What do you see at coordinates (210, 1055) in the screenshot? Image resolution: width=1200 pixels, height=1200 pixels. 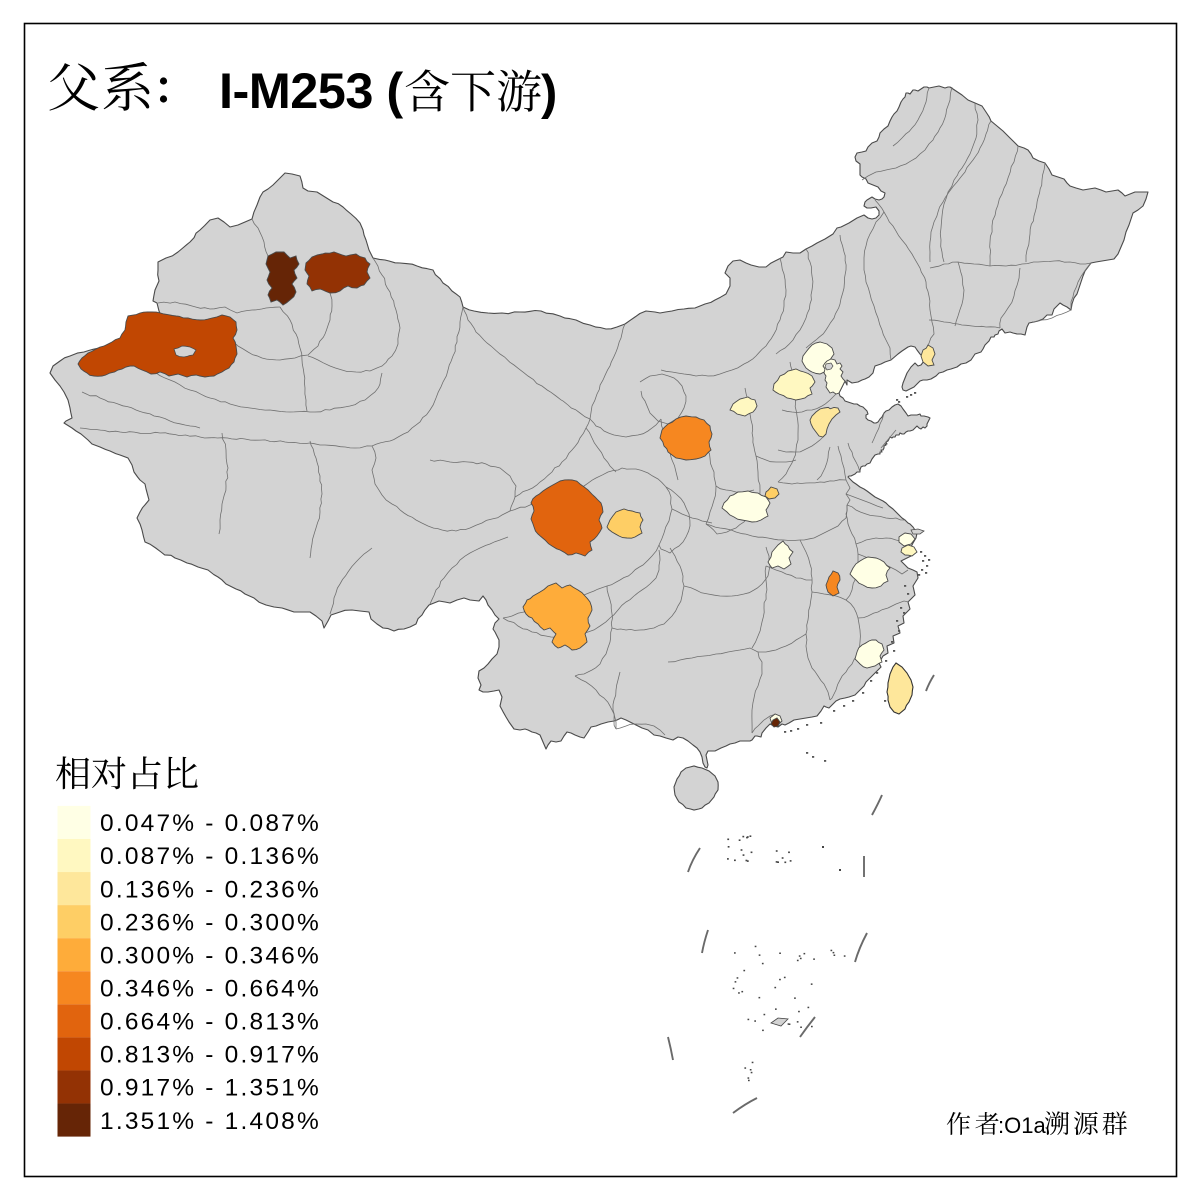 I see `svg-text: 0.813% - 0.917%` at bounding box center [210, 1055].